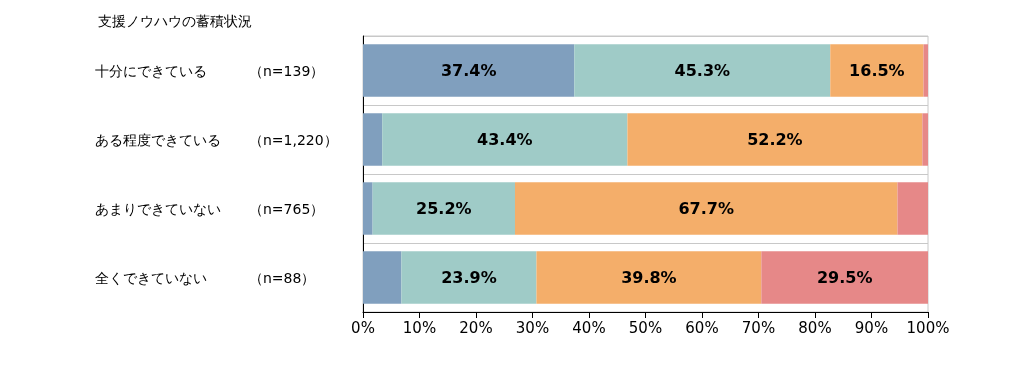 The height and width of the screenshot is (368, 1011). Describe the element at coordinates (928, 327) in the screenshot. I see `x-tick-label: 100%` at that location.